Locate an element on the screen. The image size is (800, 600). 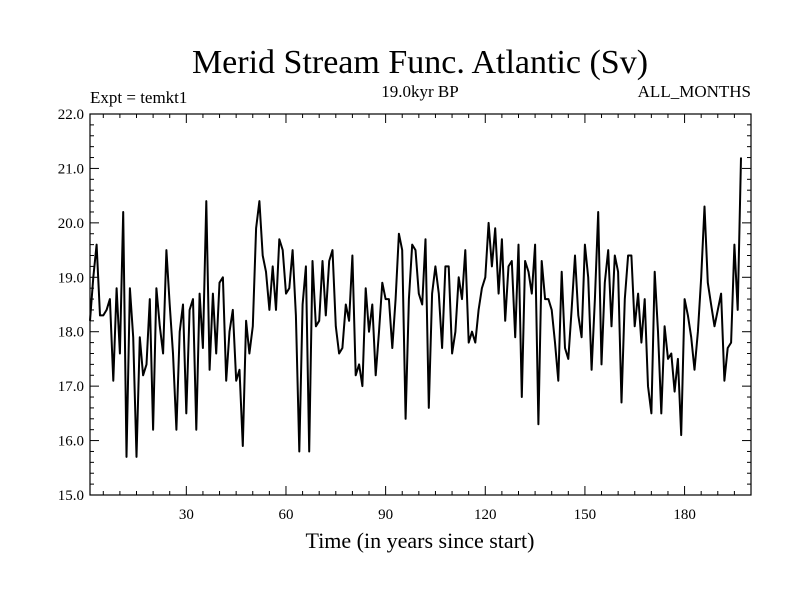
x-axis-label: Time (in years since start) is located at coordinates (420, 540).